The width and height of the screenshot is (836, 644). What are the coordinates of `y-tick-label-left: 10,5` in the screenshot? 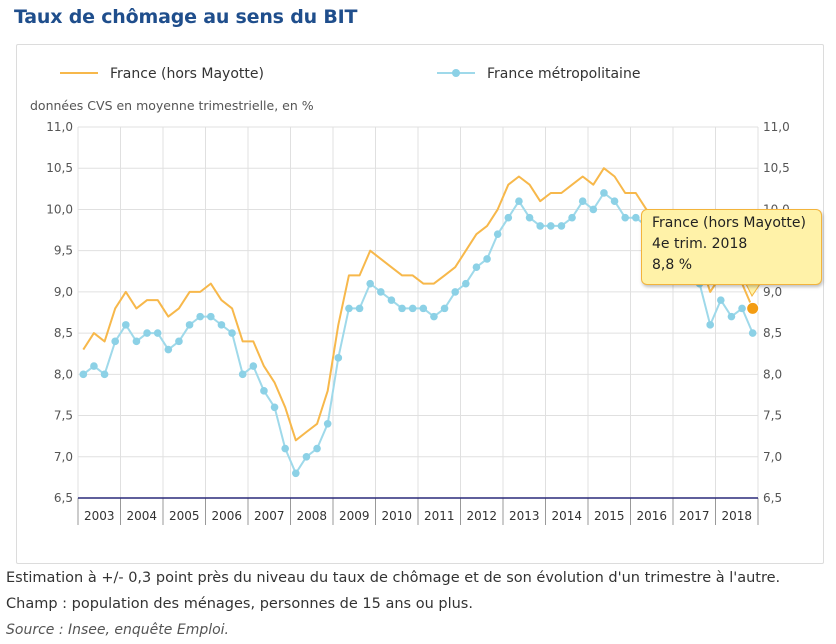 It's located at (59, 168).